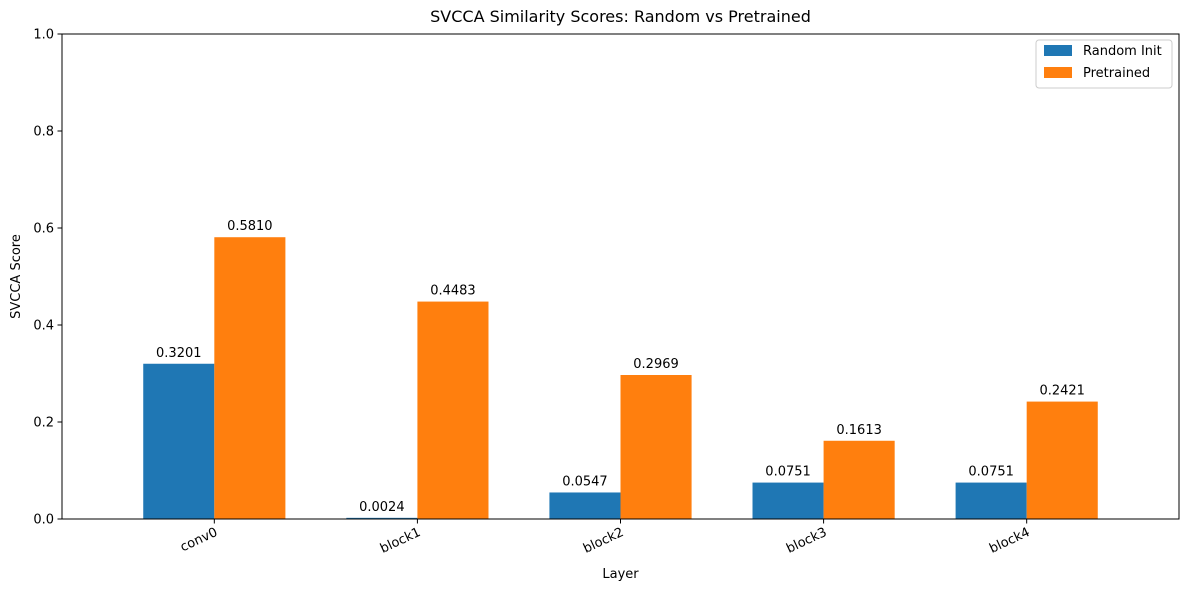 This screenshot has width=1189, height=594. What do you see at coordinates (43, 132) in the screenshot?
I see `y-tick-label: 0.8` at bounding box center [43, 132].